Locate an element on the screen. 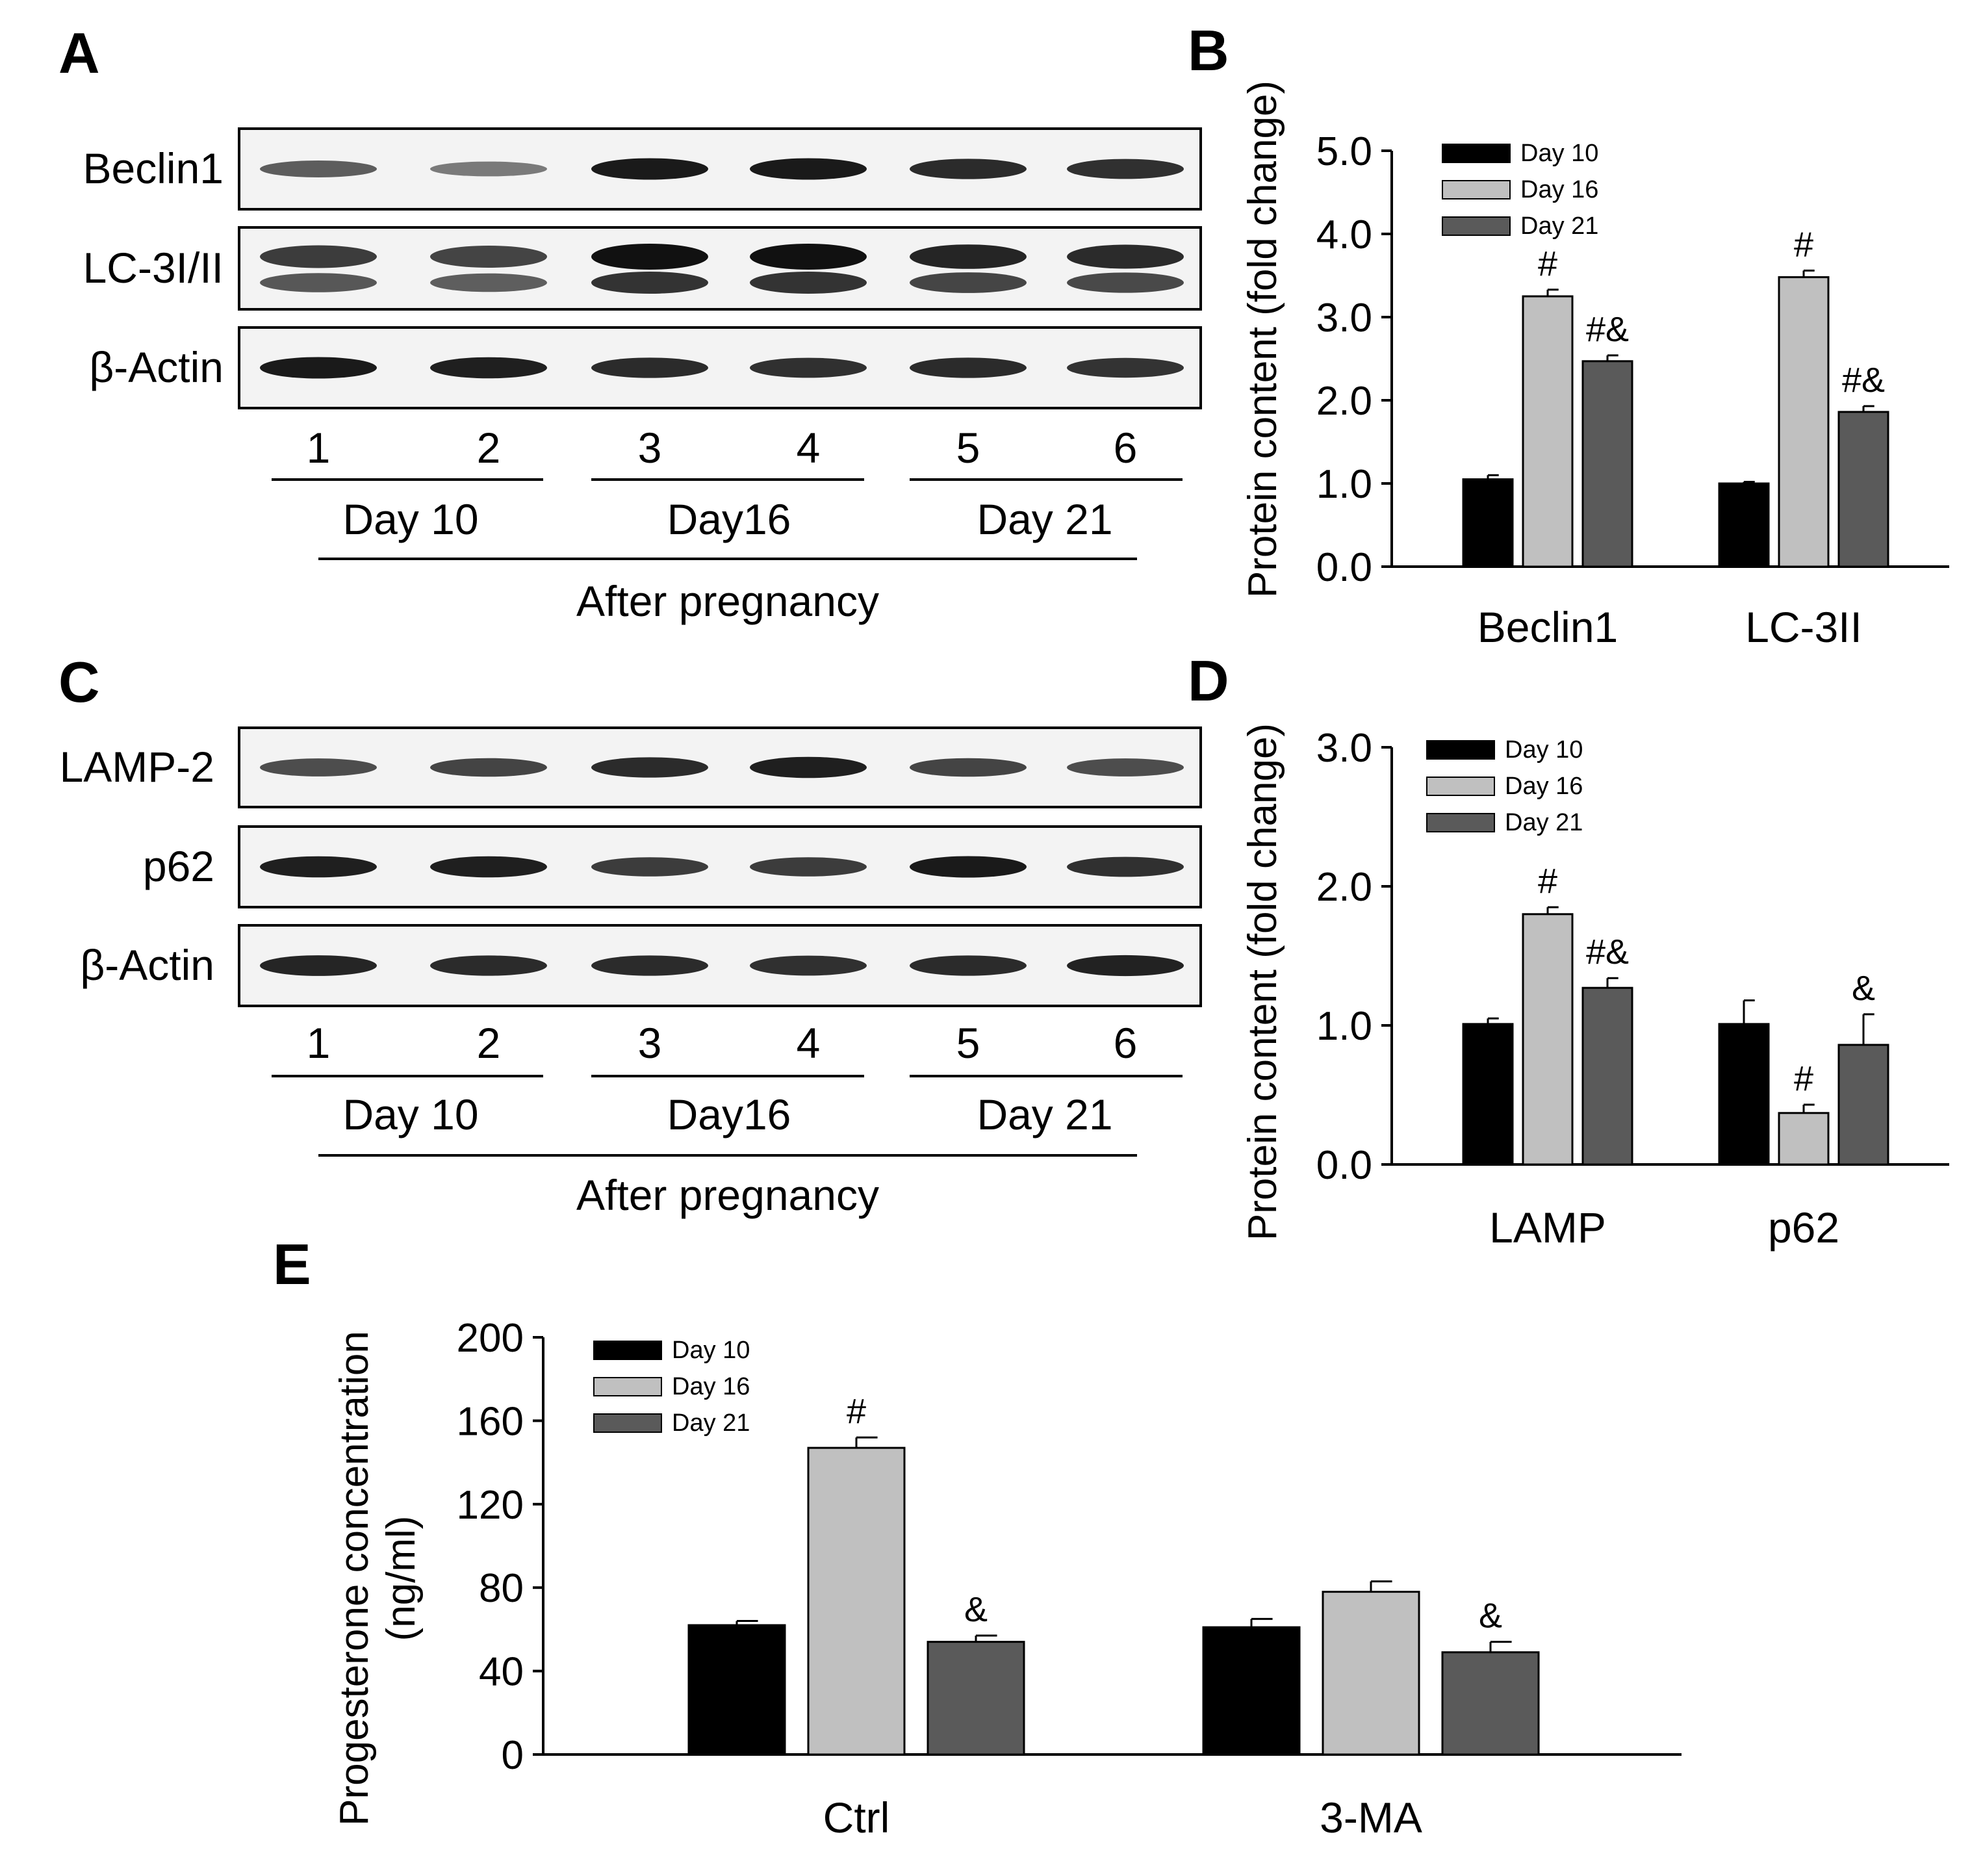 The height and width of the screenshot is (1876, 1983). y-tick-label: 1.0 is located at coordinates (1344, 1026).